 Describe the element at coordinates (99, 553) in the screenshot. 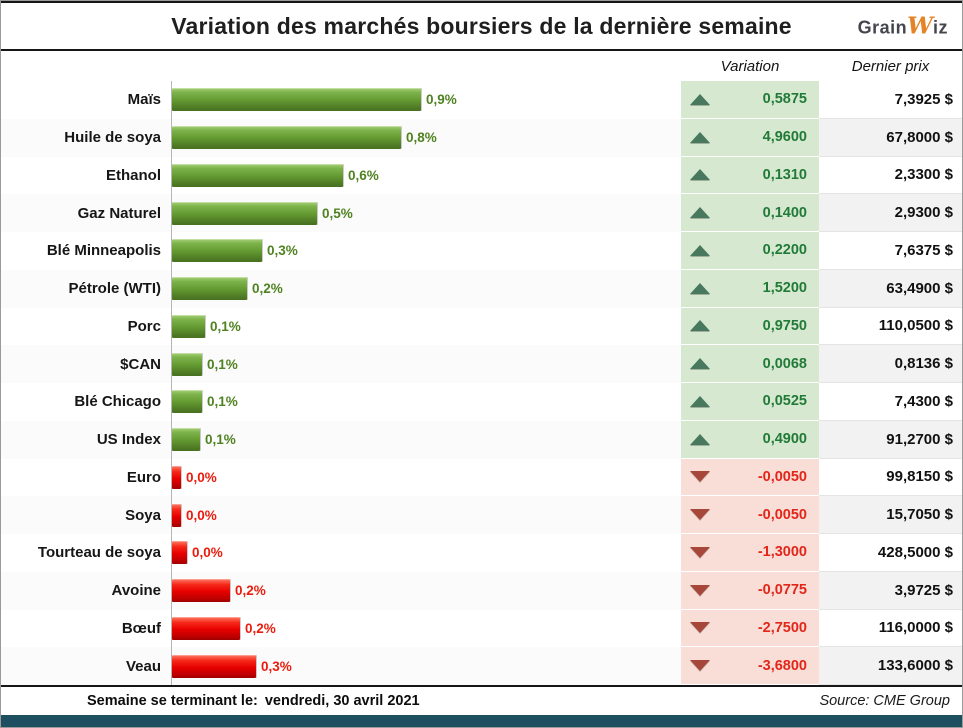

I see `market-label: Tourteau de soya` at that location.